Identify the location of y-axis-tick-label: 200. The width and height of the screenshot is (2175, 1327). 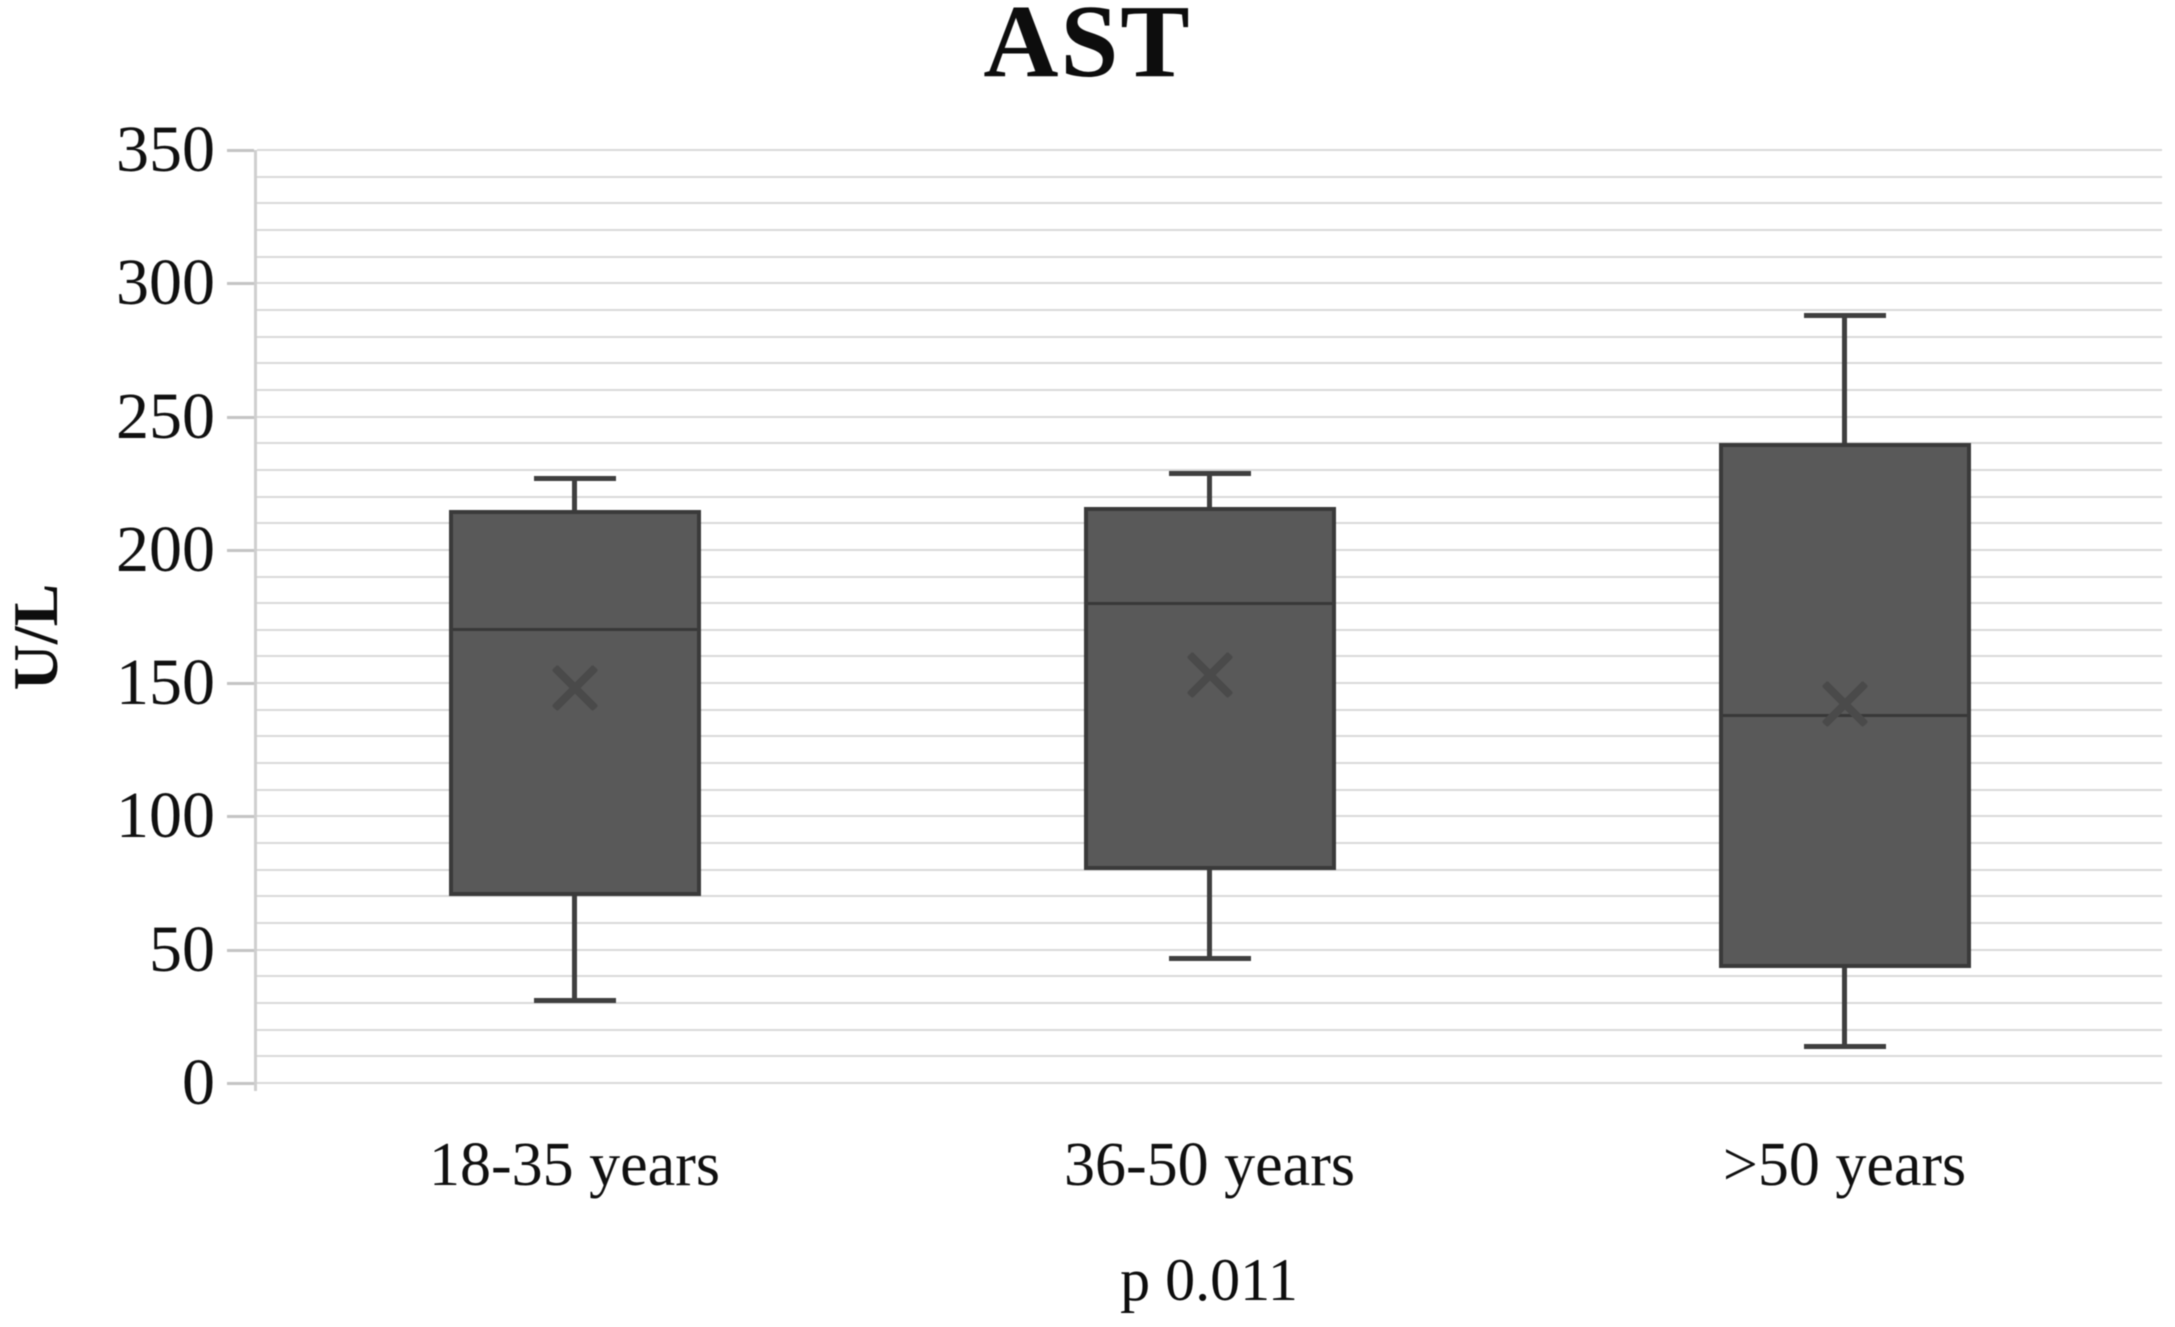
(165, 549).